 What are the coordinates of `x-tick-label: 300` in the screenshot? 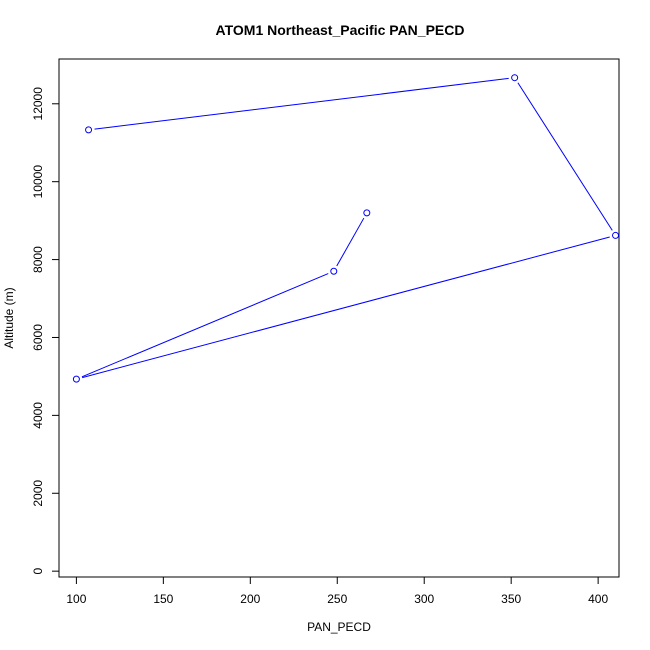 It's located at (424, 599).